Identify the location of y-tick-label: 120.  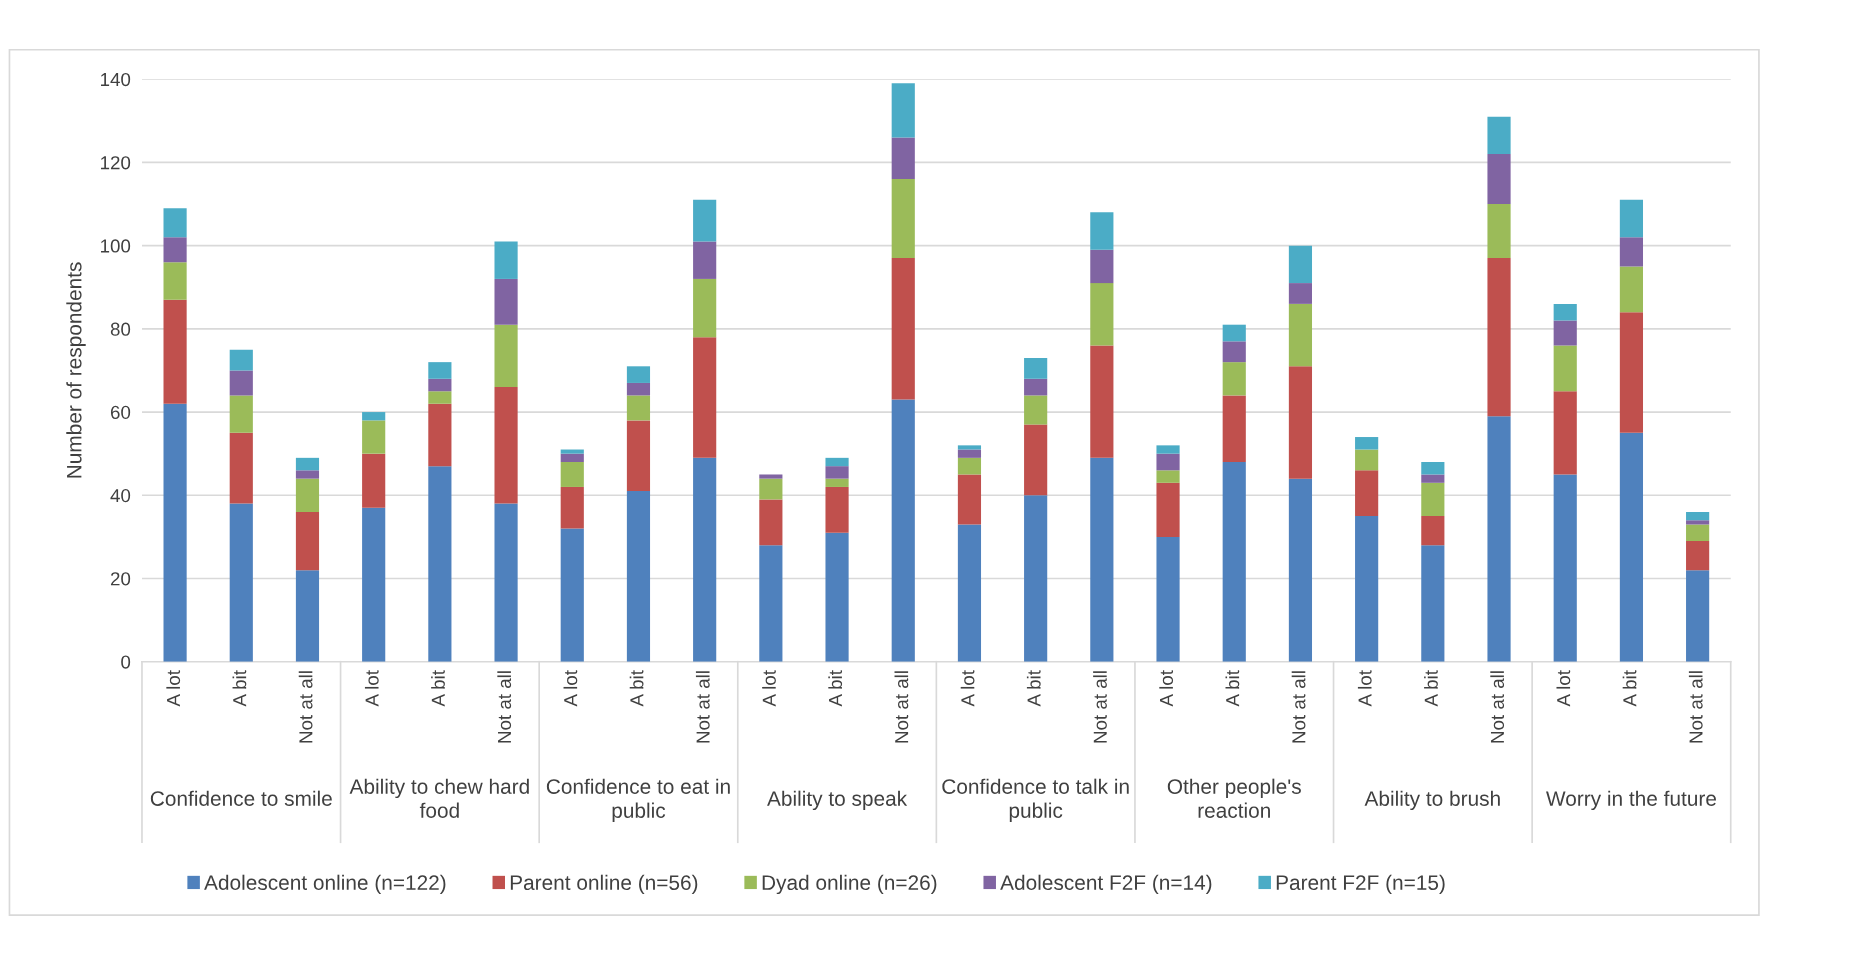
(116, 163).